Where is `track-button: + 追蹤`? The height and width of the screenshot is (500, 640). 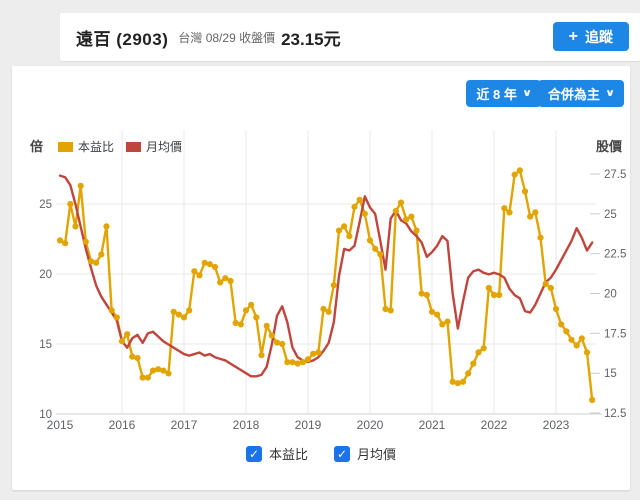
track-button: + 追蹤 is located at coordinates (590, 36).